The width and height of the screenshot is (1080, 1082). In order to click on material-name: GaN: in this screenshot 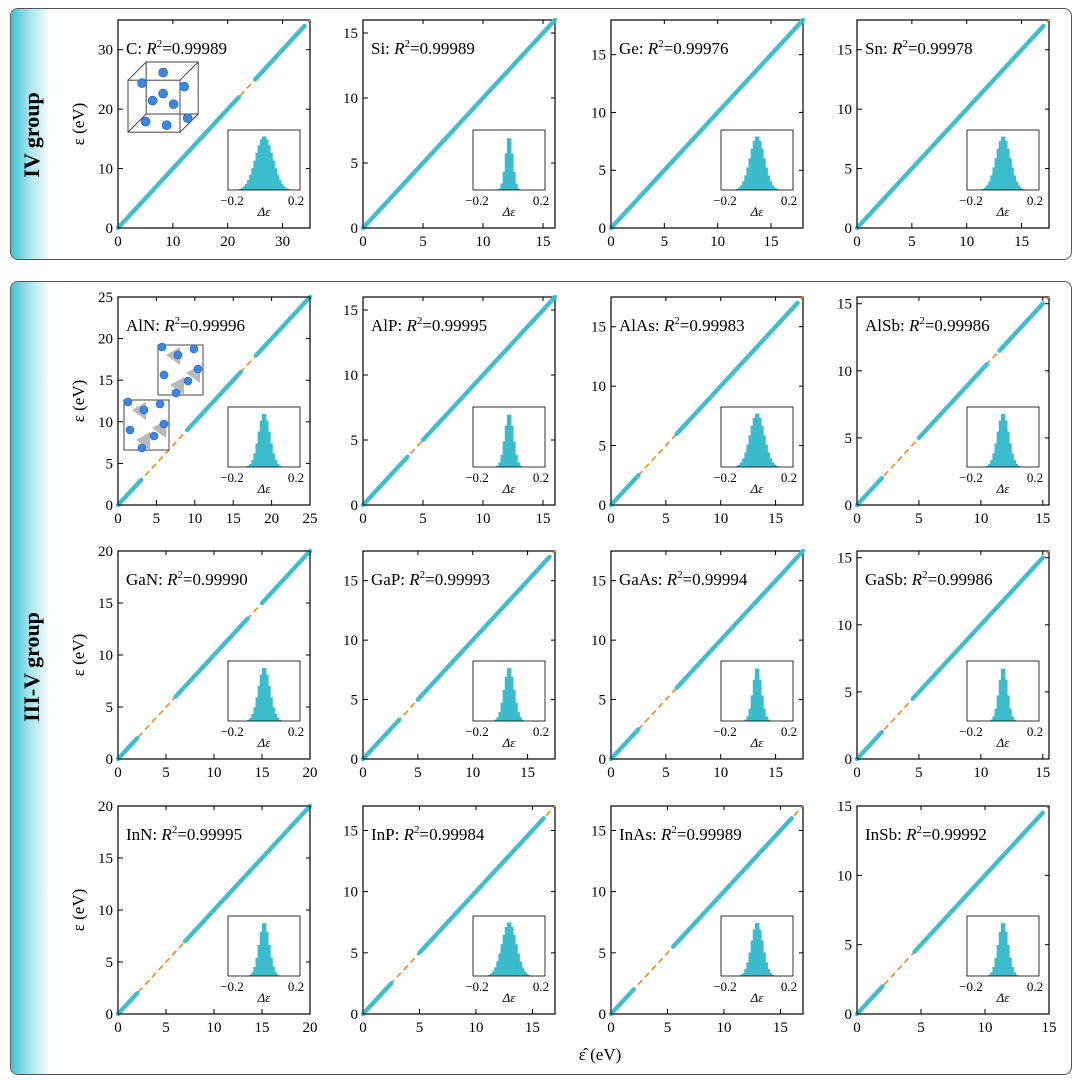, I will do `click(146, 579)`.